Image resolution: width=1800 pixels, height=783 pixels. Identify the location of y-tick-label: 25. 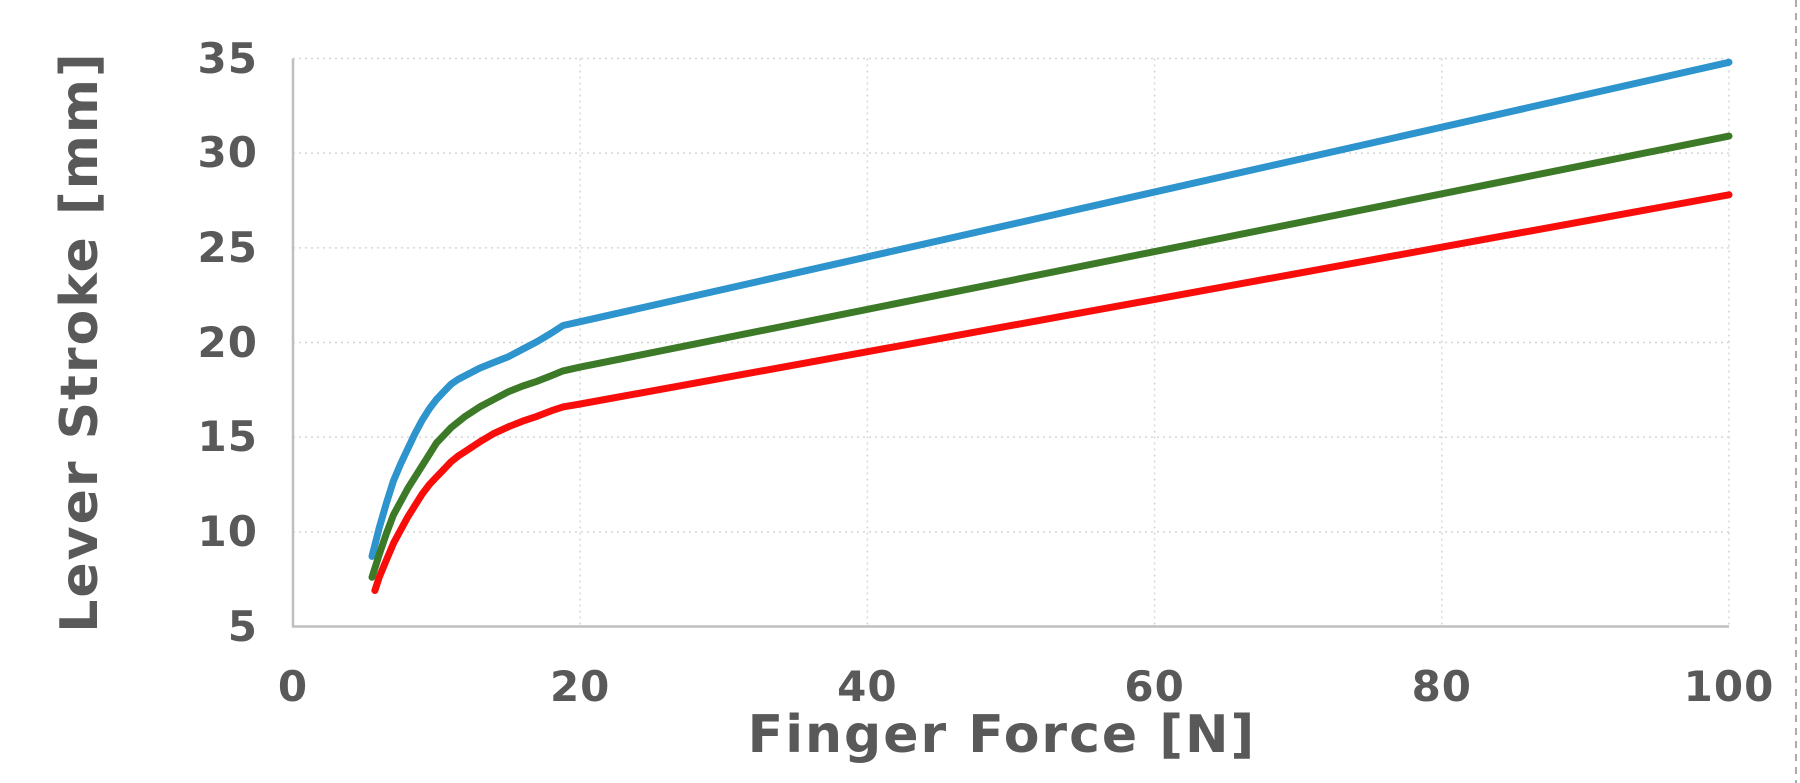
(227, 247).